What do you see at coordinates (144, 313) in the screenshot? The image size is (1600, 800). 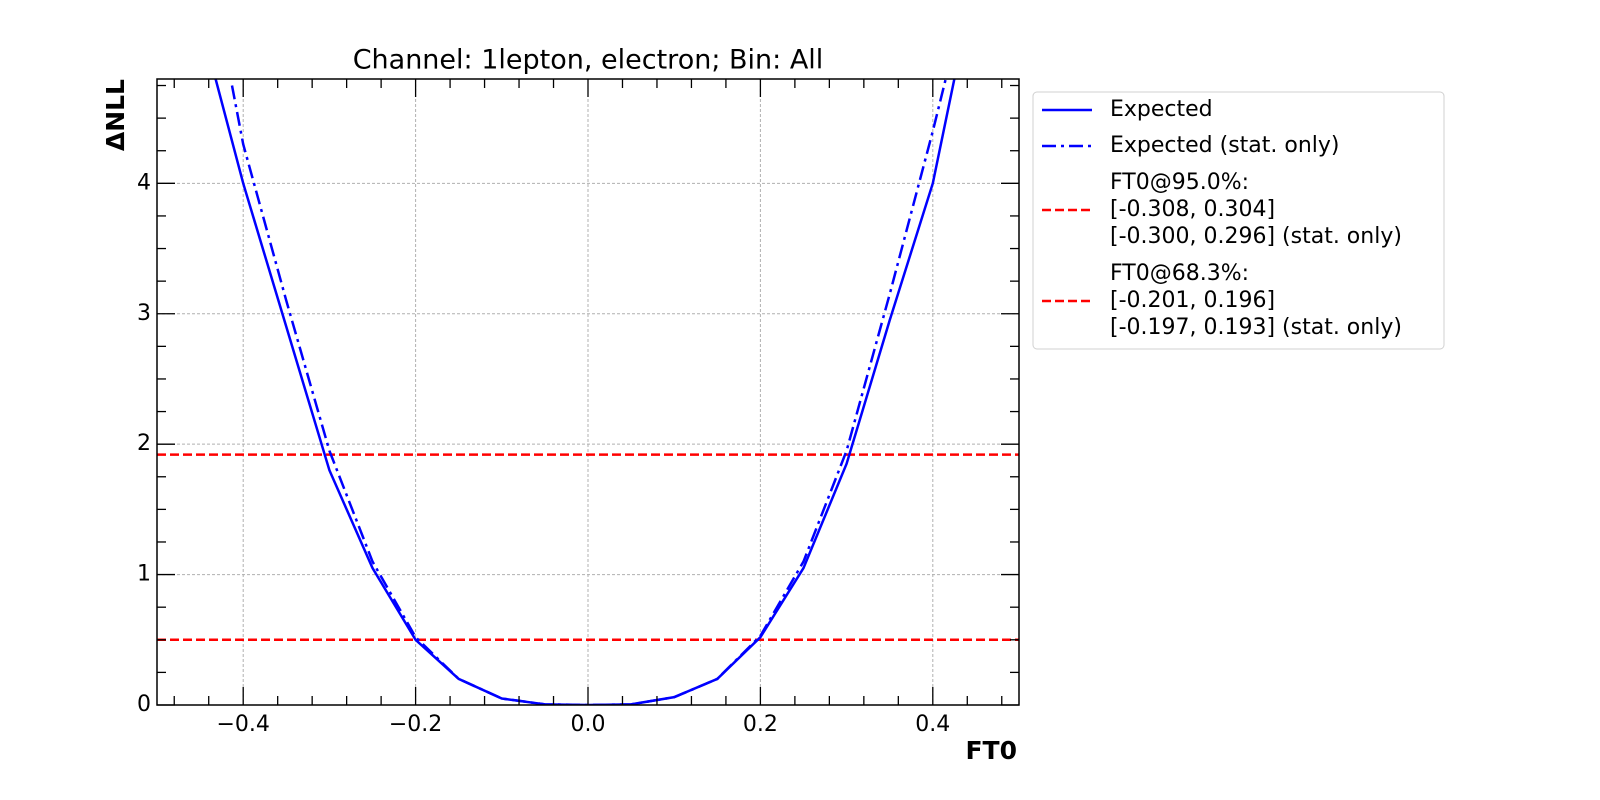 I see `y-tick-label: 3` at bounding box center [144, 313].